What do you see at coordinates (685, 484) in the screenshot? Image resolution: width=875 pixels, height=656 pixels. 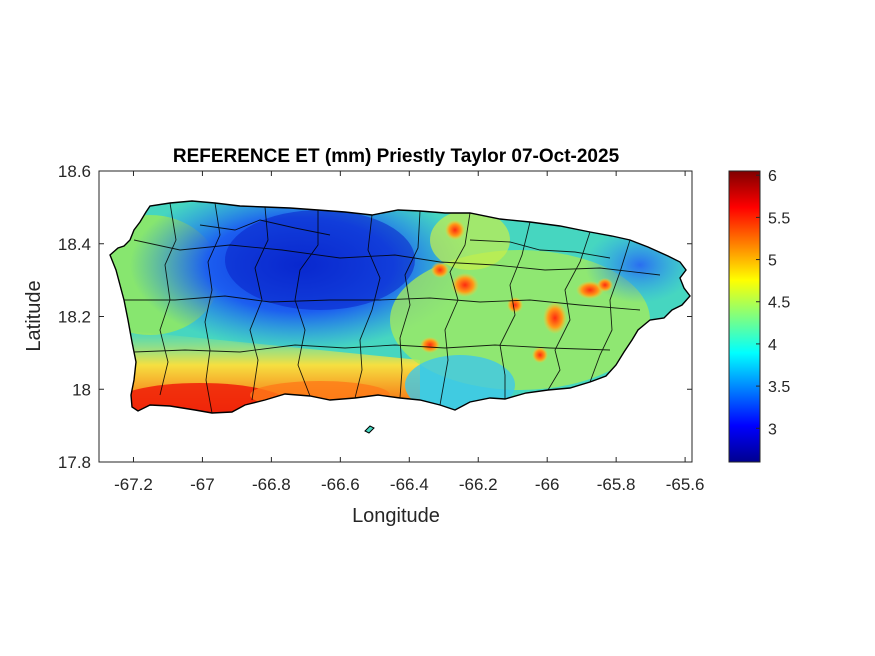 I see `x-tick-label: -65.6` at bounding box center [685, 484].